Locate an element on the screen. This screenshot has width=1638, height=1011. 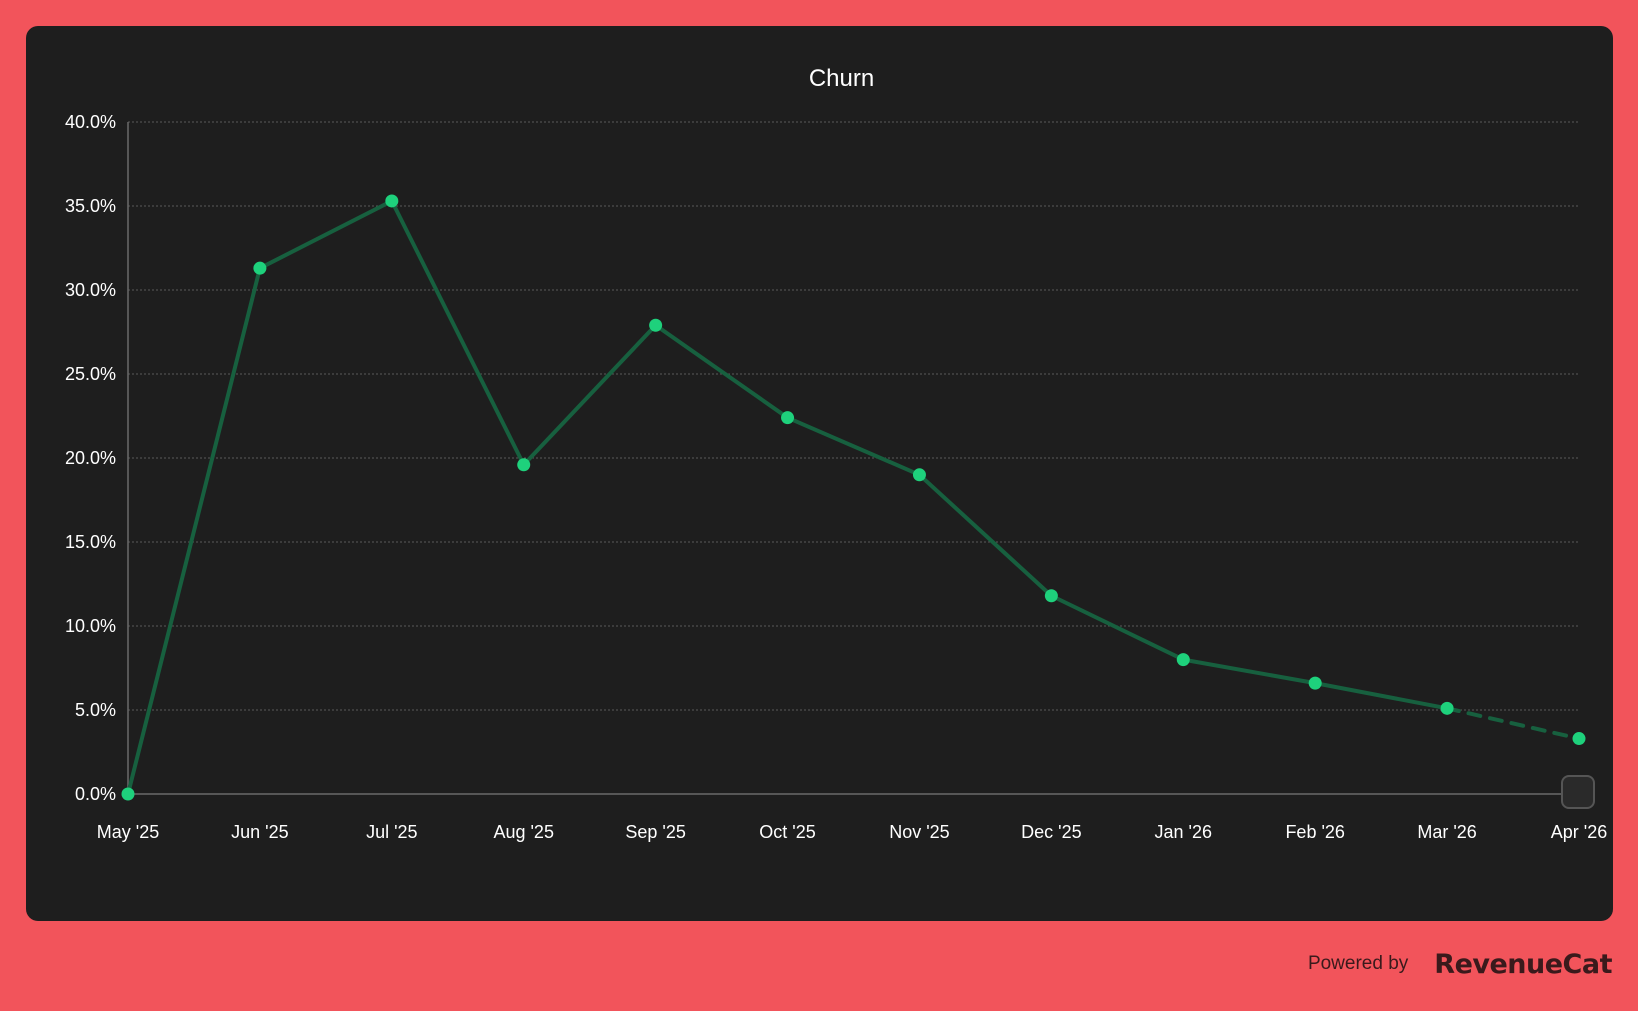
y-tick-label: 15.0% is located at coordinates (90, 542).